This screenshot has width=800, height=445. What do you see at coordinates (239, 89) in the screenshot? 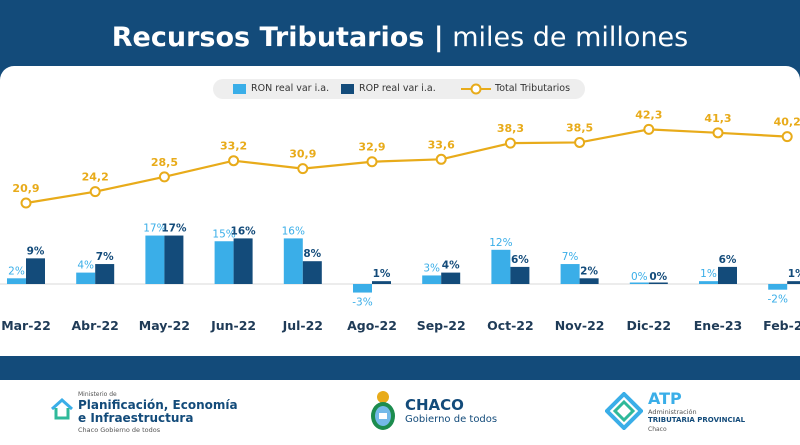
I see `legend-swatch-ron` at bounding box center [239, 89].